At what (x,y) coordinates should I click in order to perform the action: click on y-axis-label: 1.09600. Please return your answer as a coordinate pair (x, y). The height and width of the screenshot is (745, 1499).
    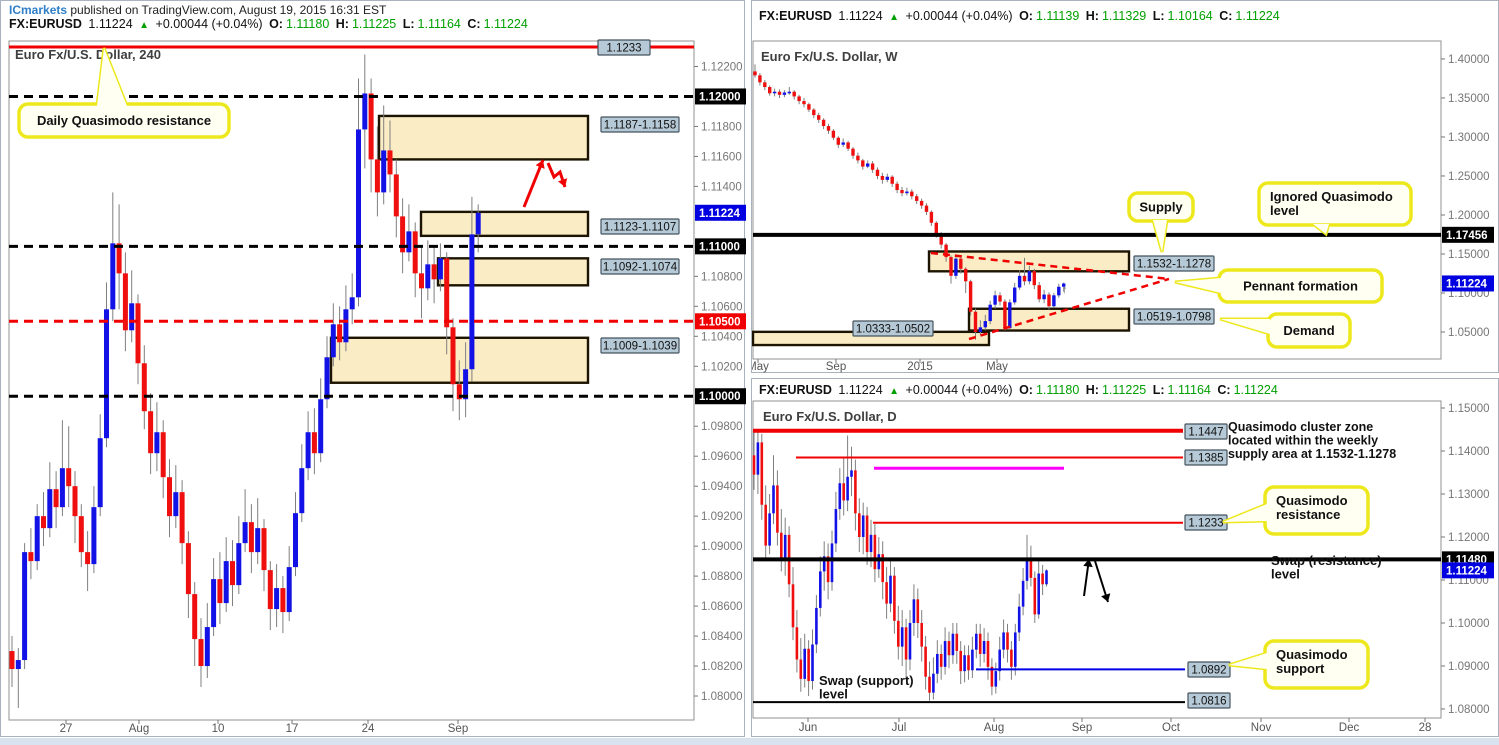
    Looking at the image, I should click on (722, 457).